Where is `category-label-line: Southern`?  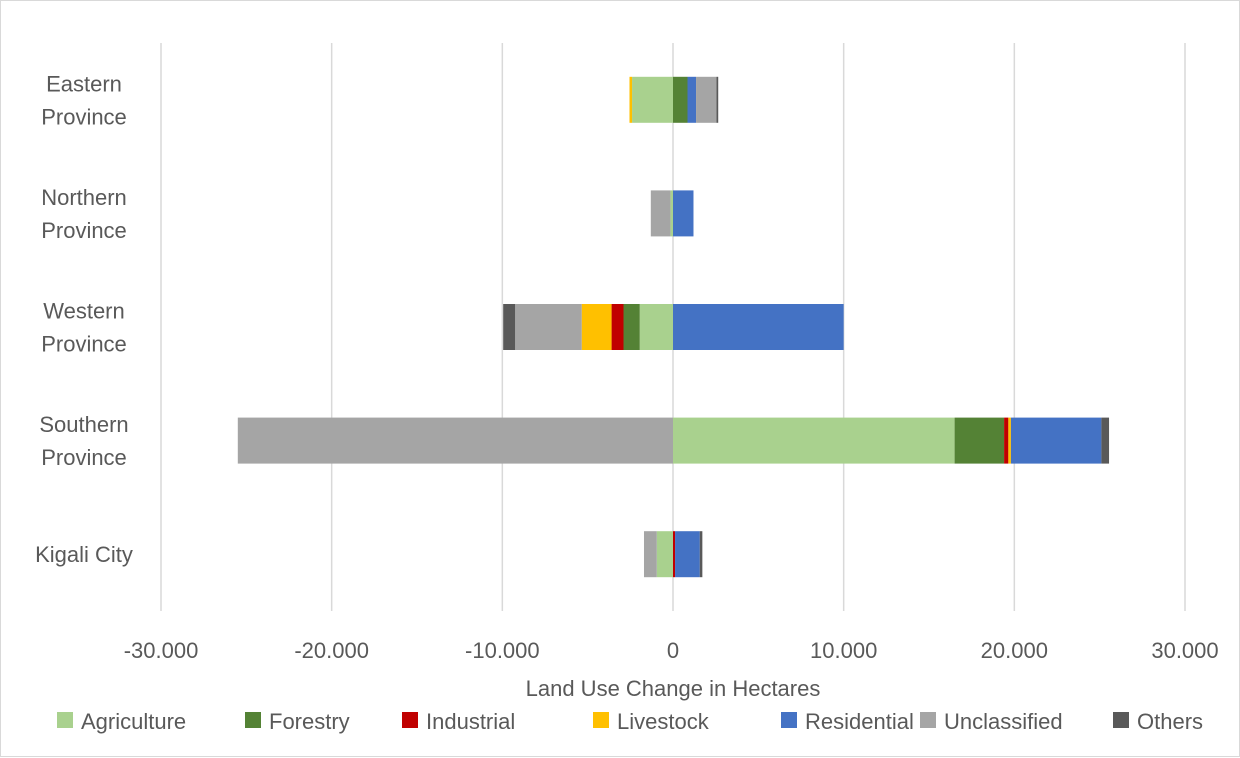 category-label-line: Southern is located at coordinates (83, 424).